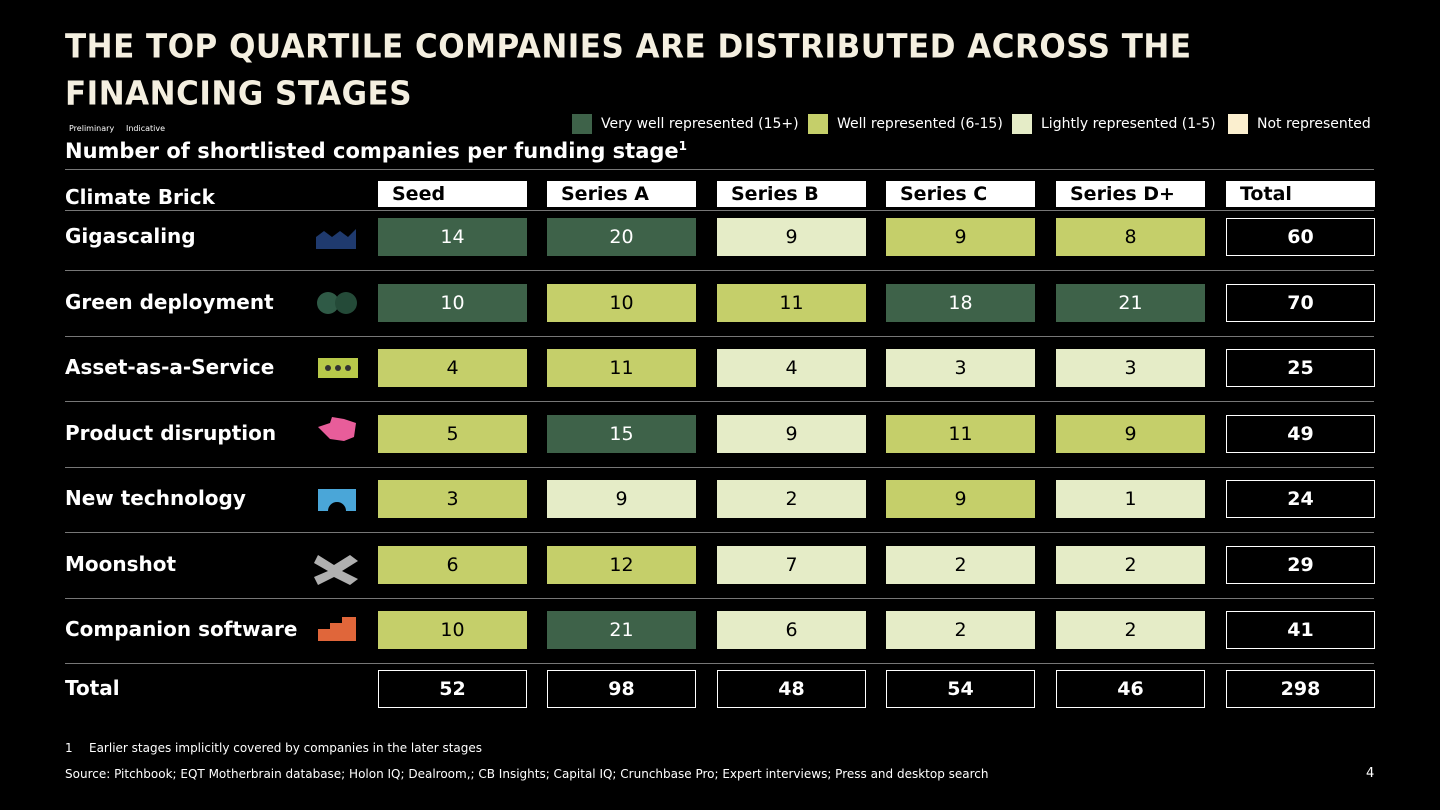 The image size is (1440, 810). I want to click on column-header: Series D+, so click(1130, 194).